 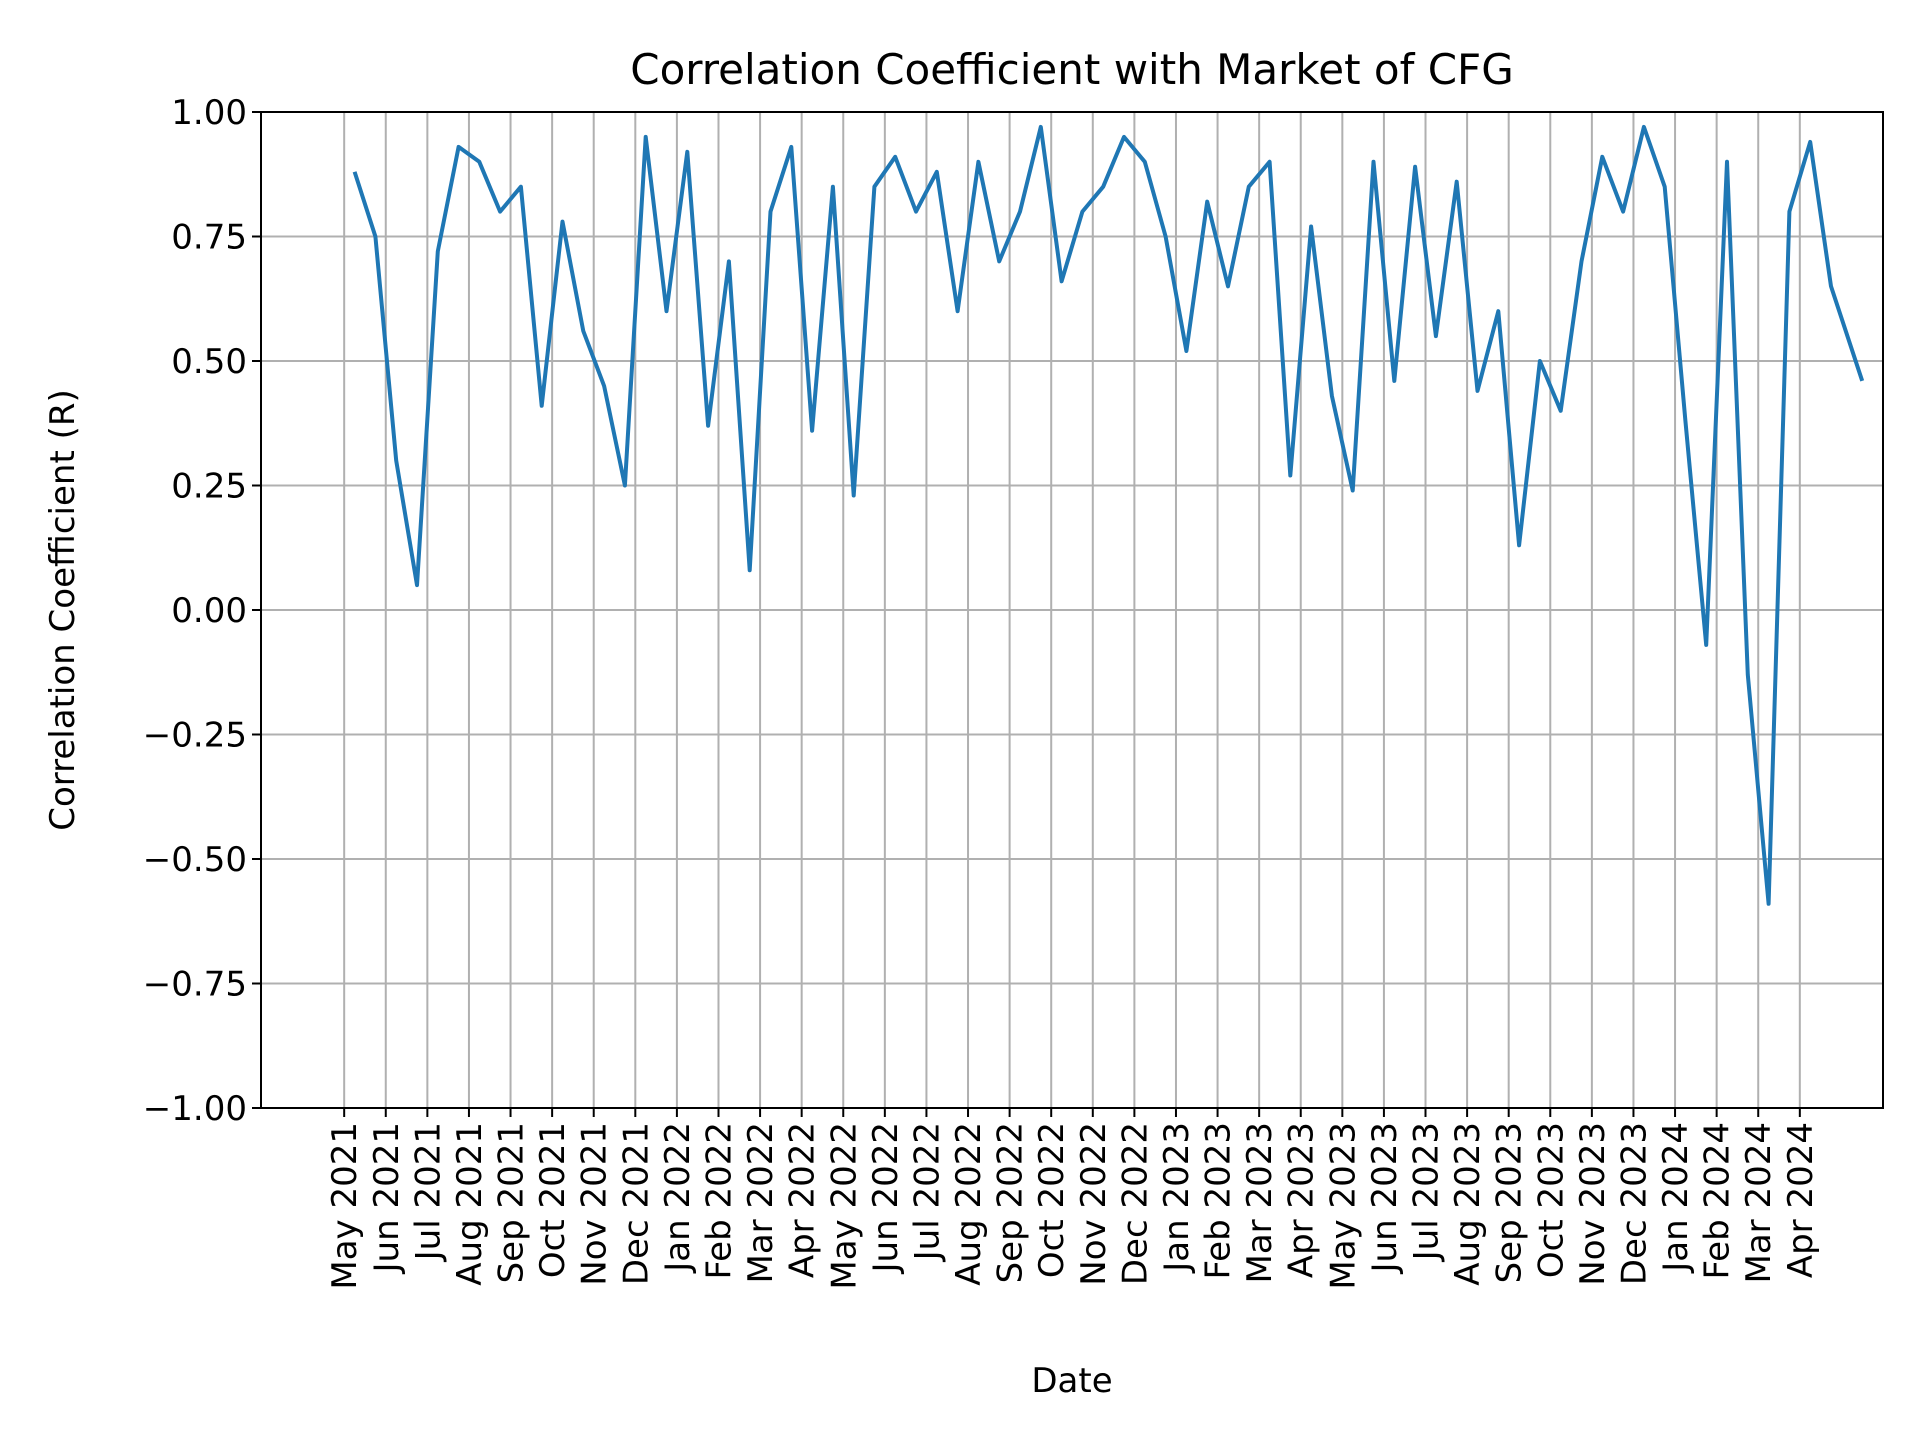 I want to click on x-tick-label: Apr 2022, so click(x=803, y=1200).